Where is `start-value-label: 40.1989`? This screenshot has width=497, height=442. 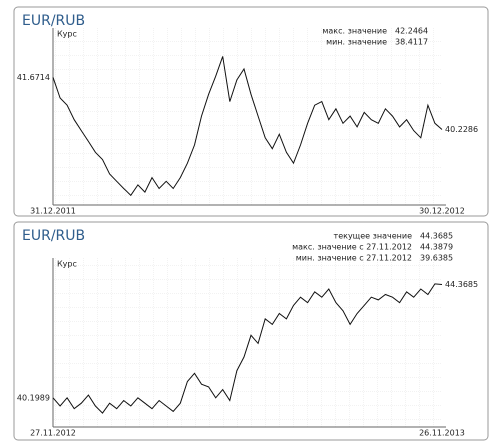
start-value-label: 40.1989 is located at coordinates (33, 397).